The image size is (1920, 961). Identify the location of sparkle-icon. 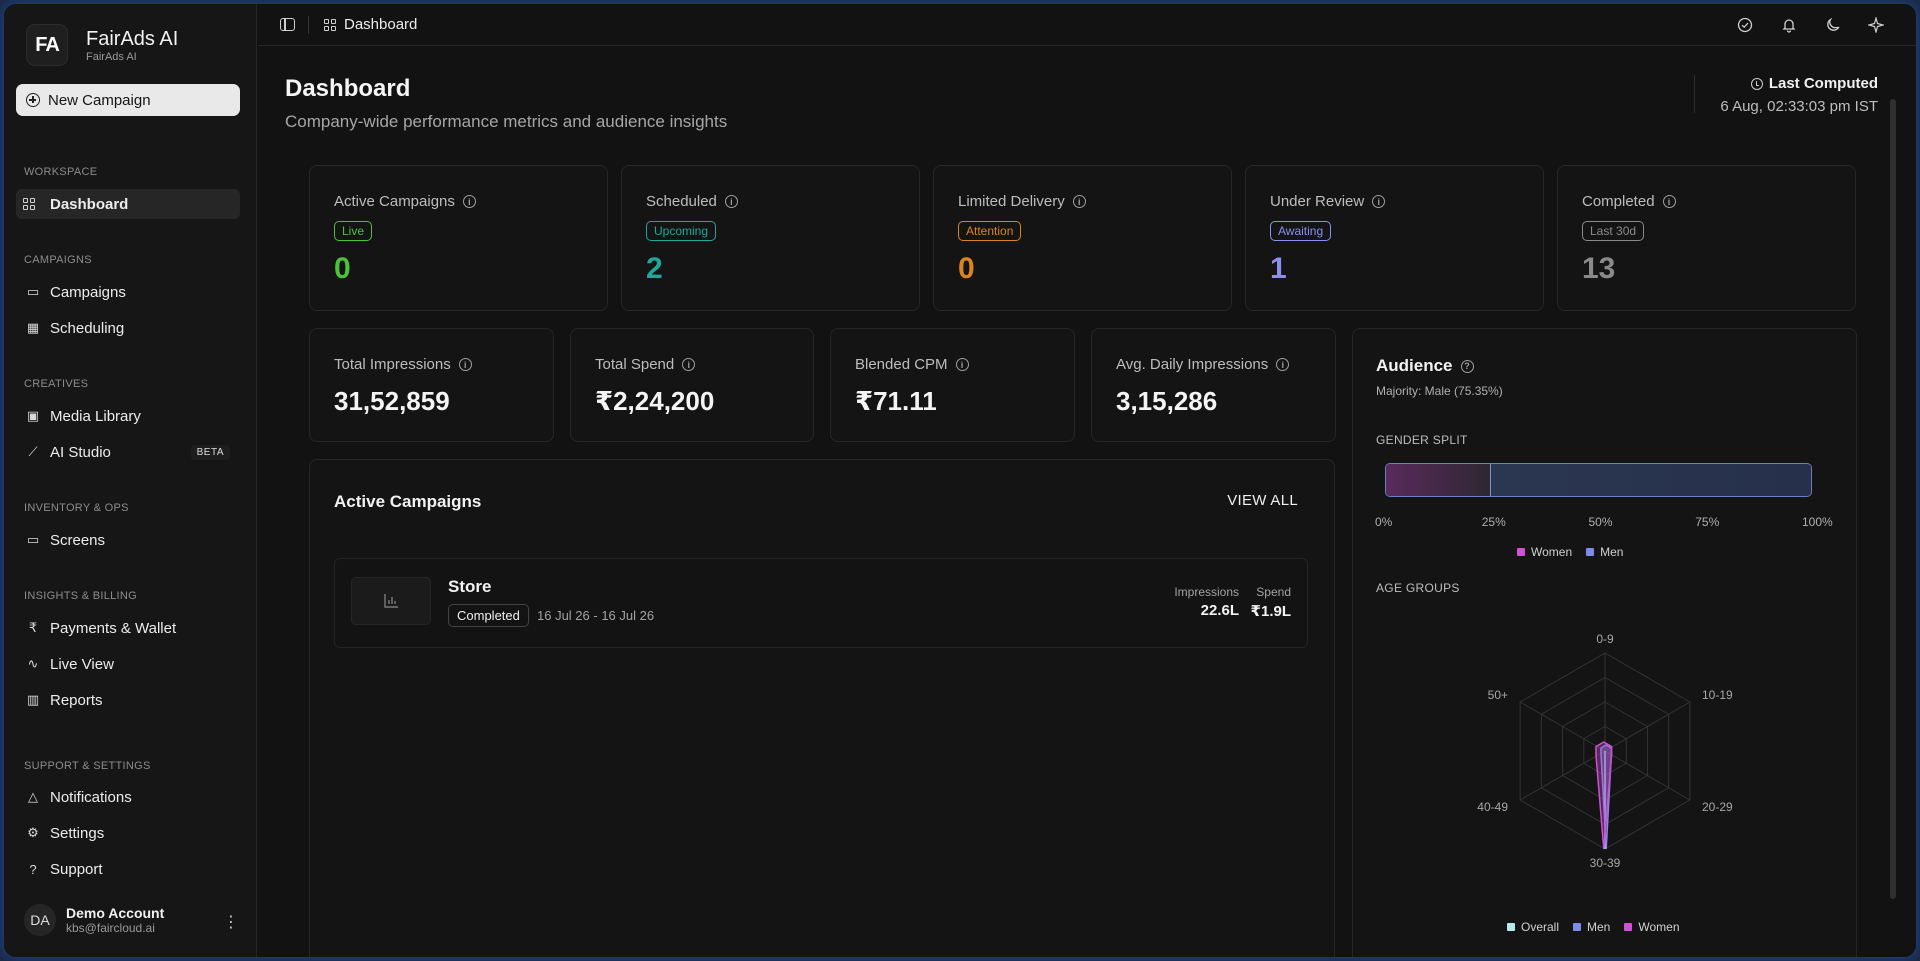
(1876, 25).